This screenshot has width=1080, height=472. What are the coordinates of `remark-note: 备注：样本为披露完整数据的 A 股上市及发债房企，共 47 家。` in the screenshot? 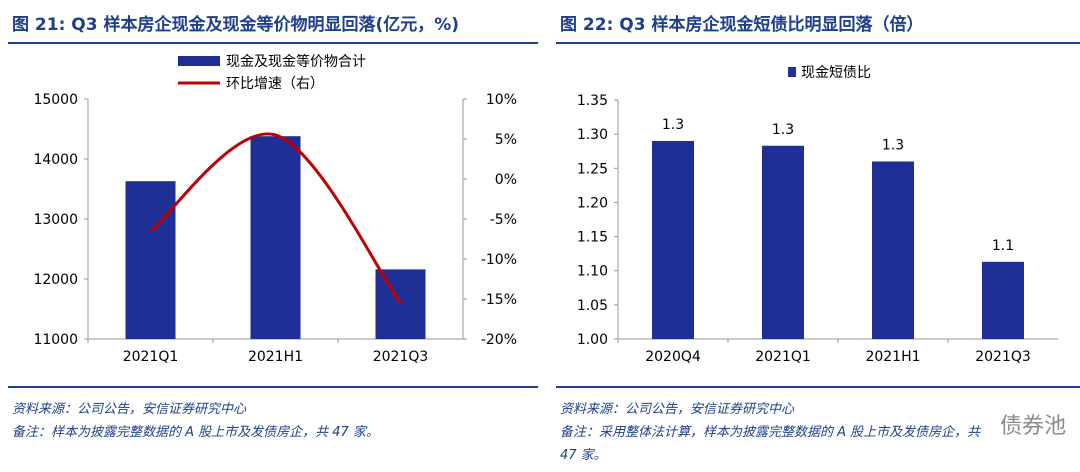 It's located at (195, 432).